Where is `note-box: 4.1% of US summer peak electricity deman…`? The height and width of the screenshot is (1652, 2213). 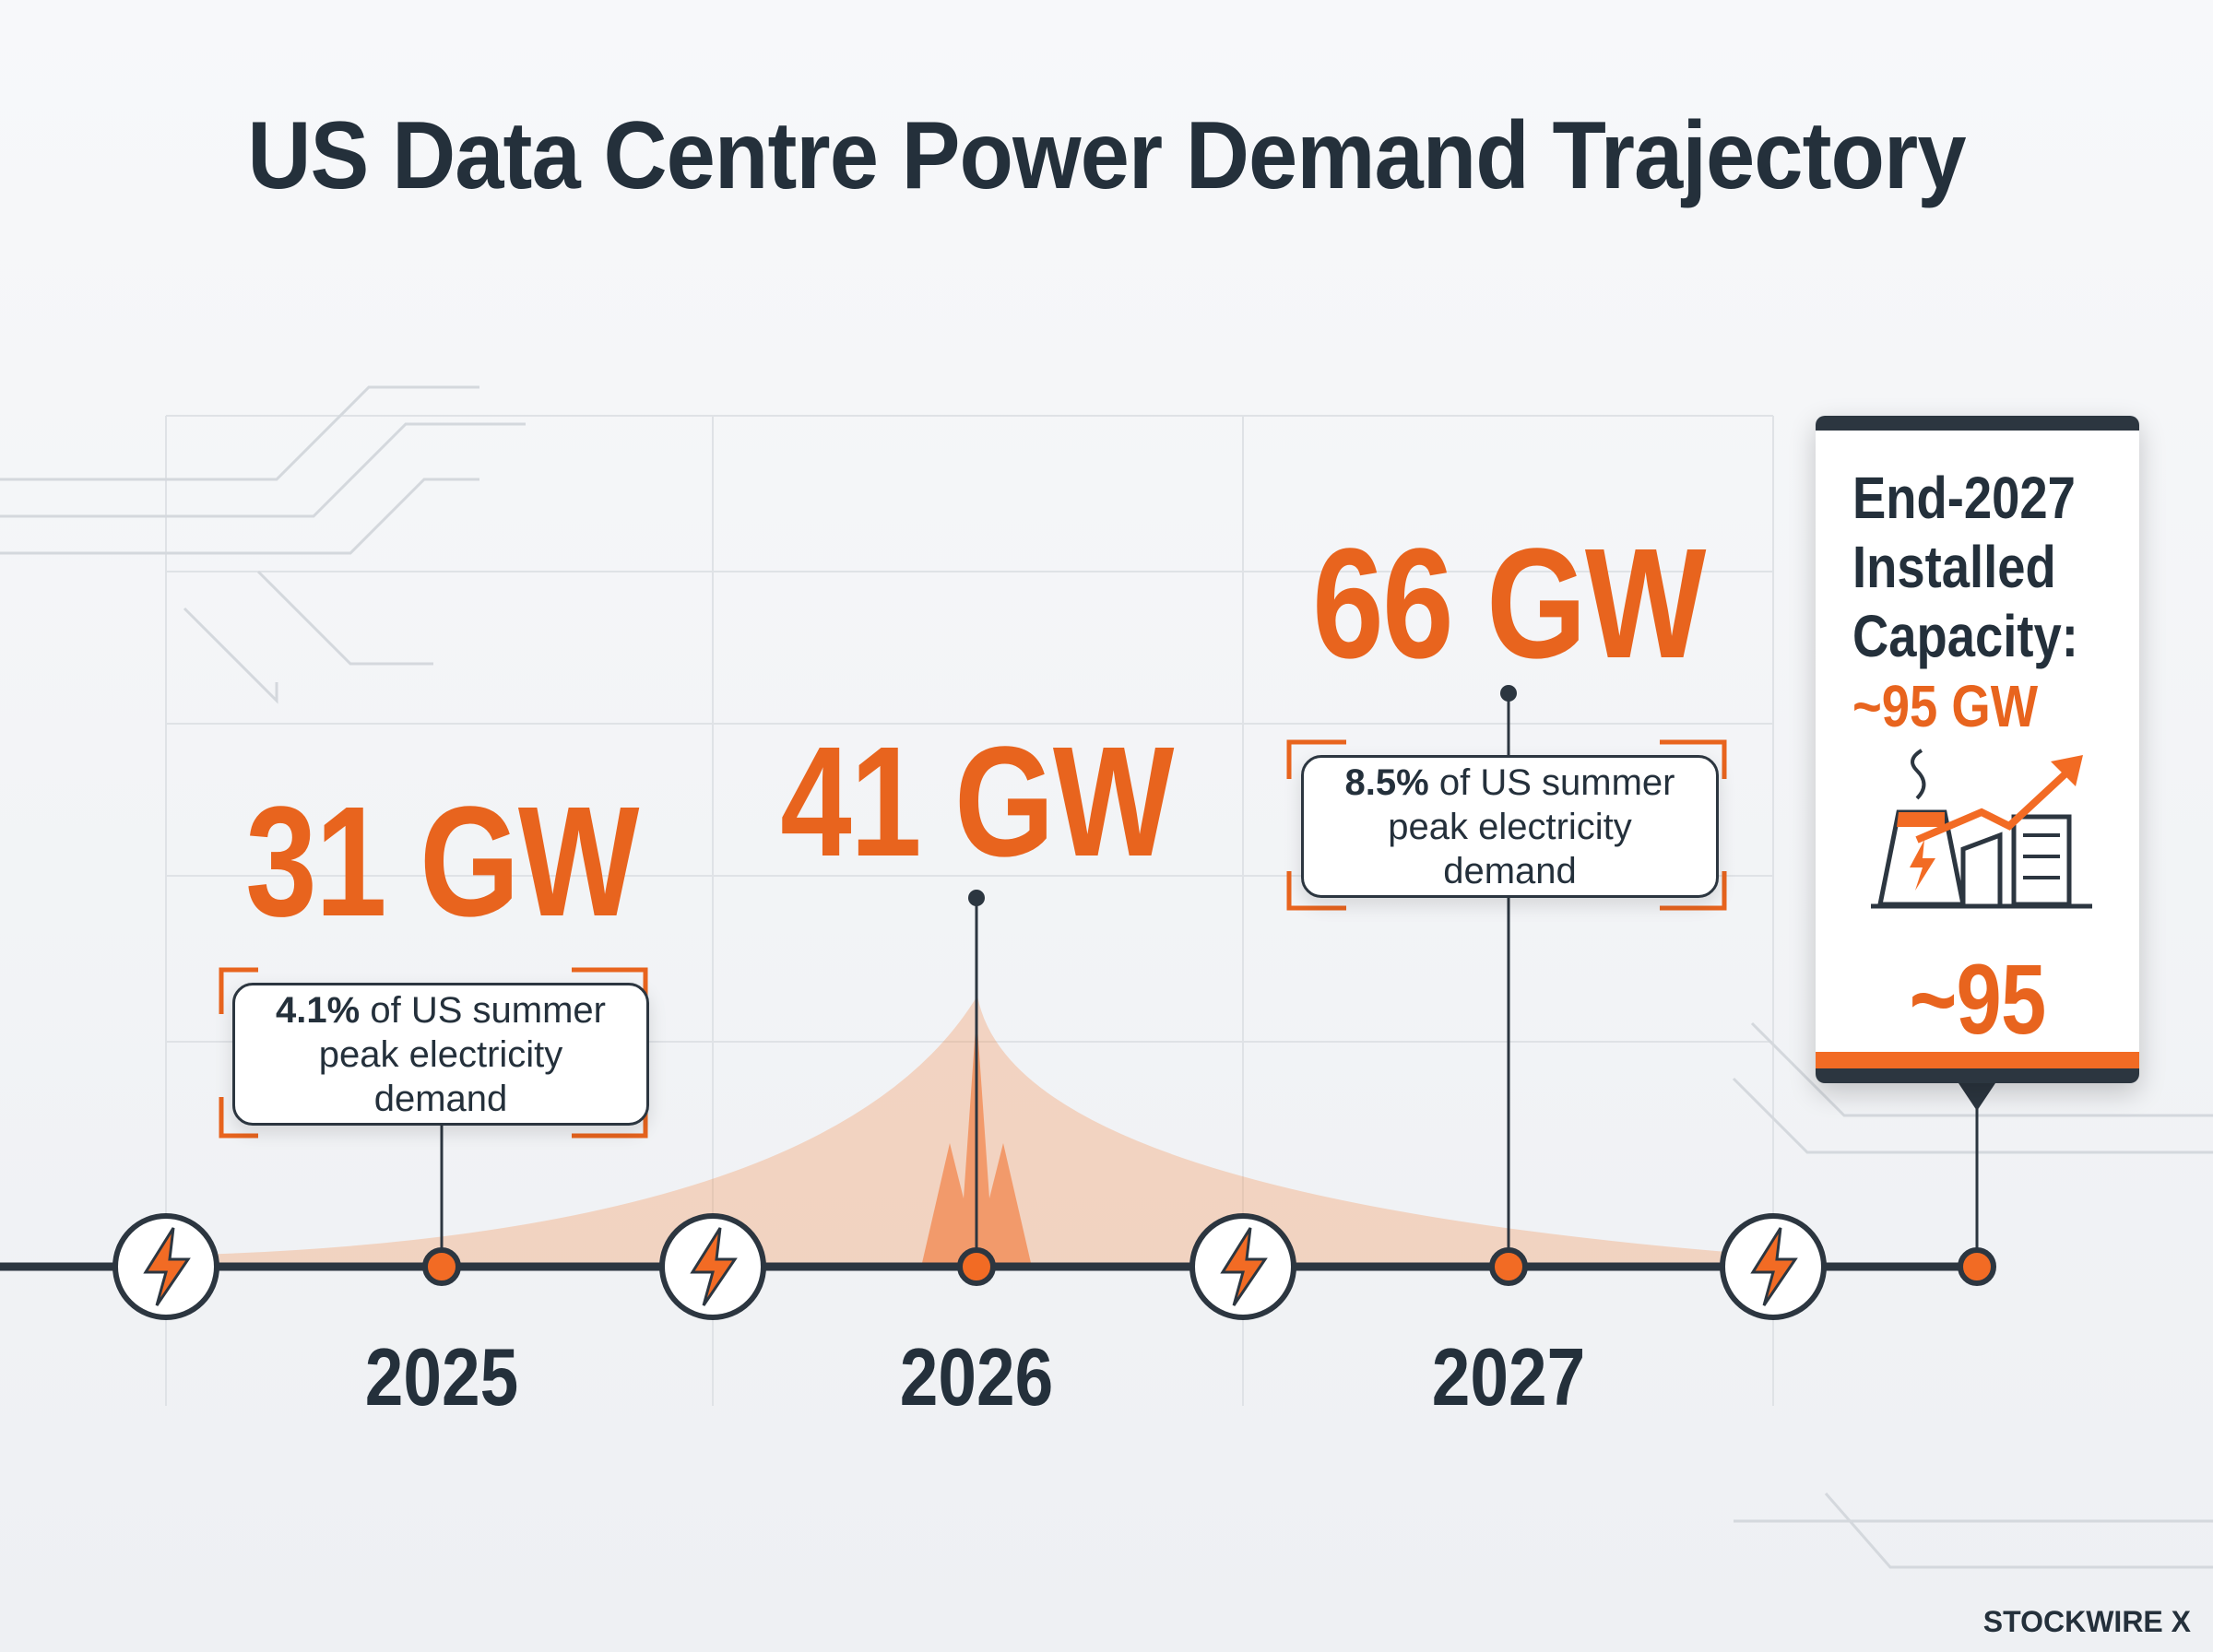 note-box: 4.1% of US summer peak electricity deman… is located at coordinates (440, 1054).